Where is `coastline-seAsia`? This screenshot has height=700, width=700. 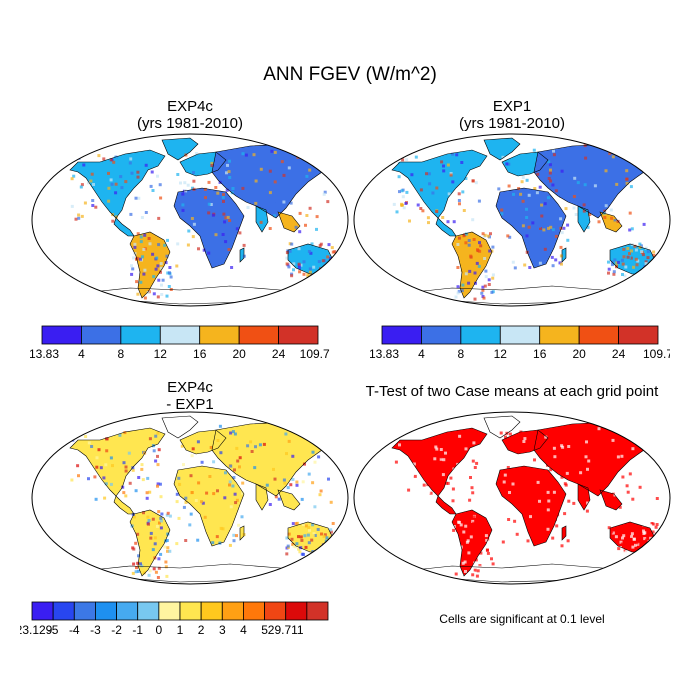
coastline-seAsia is located at coordinates (611, 500).